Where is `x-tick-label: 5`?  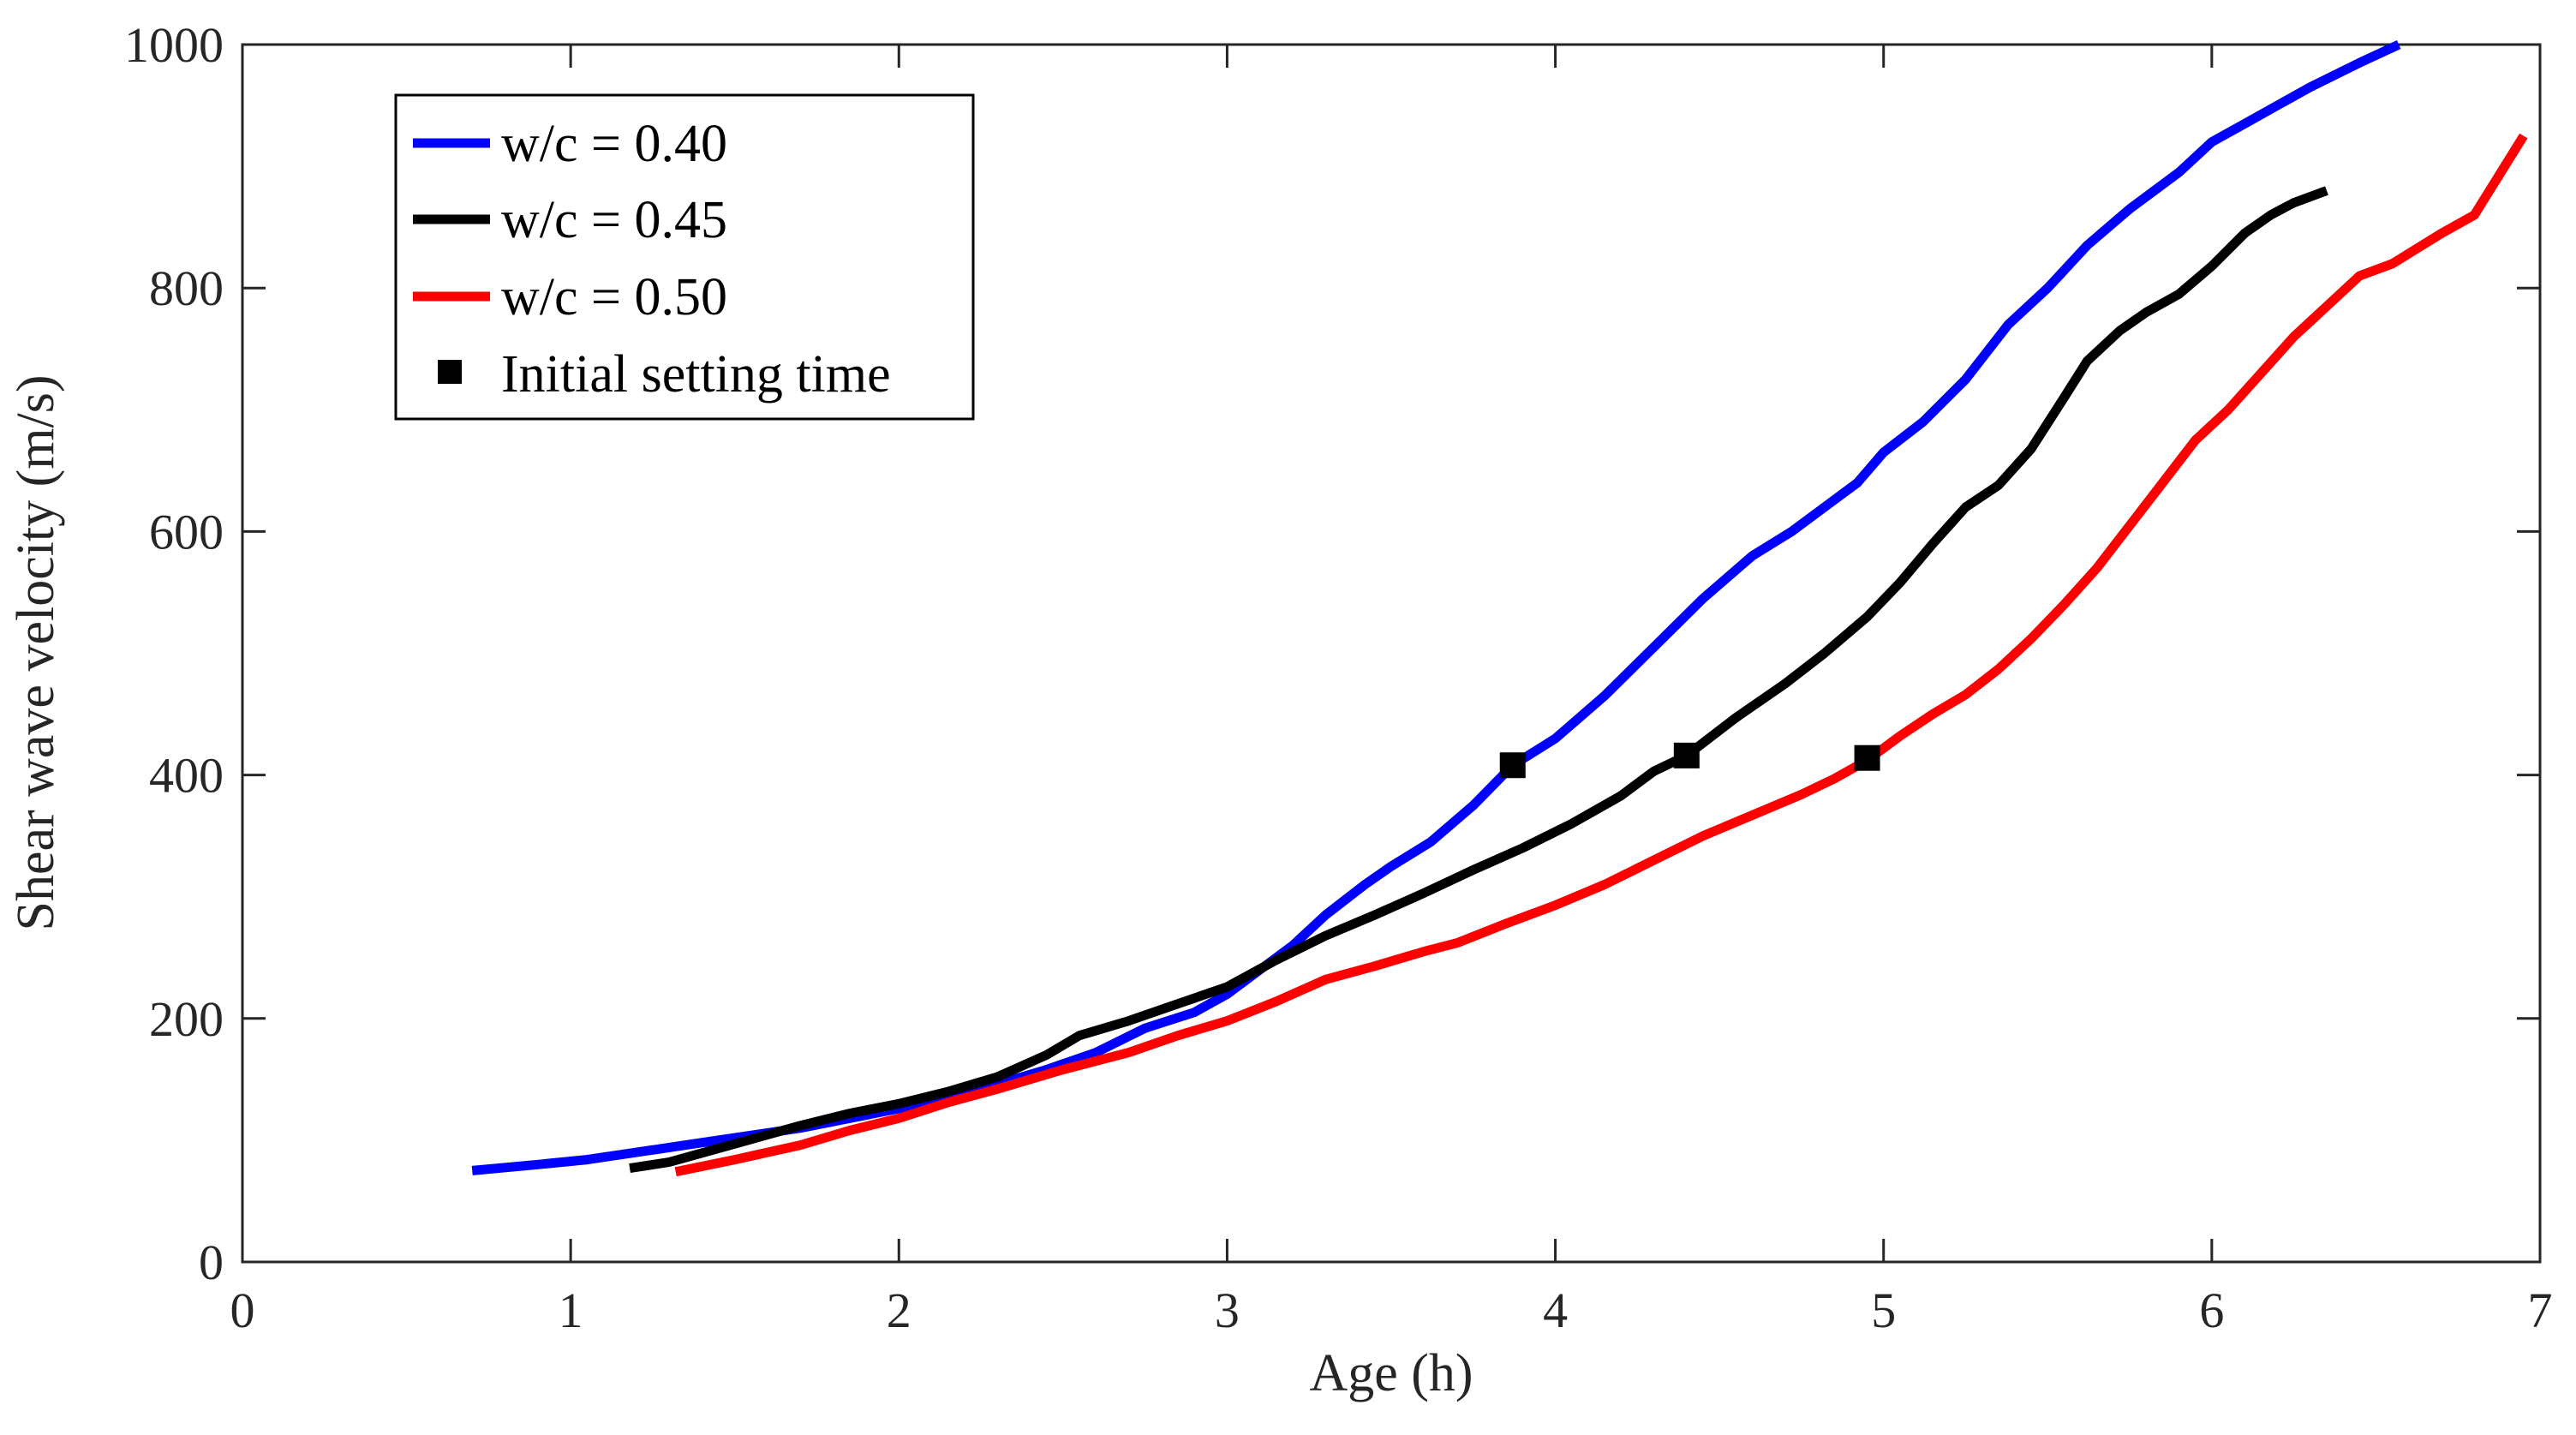
x-tick-label: 5 is located at coordinates (1884, 1310).